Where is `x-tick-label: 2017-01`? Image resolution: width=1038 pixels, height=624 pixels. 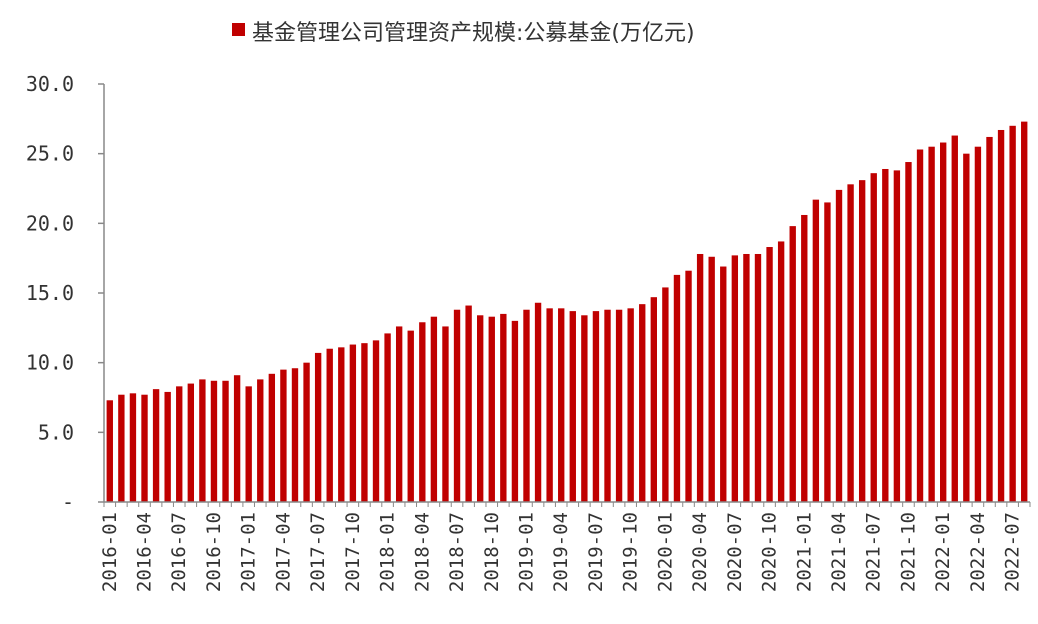 x-tick-label: 2017-01 is located at coordinates (249, 552).